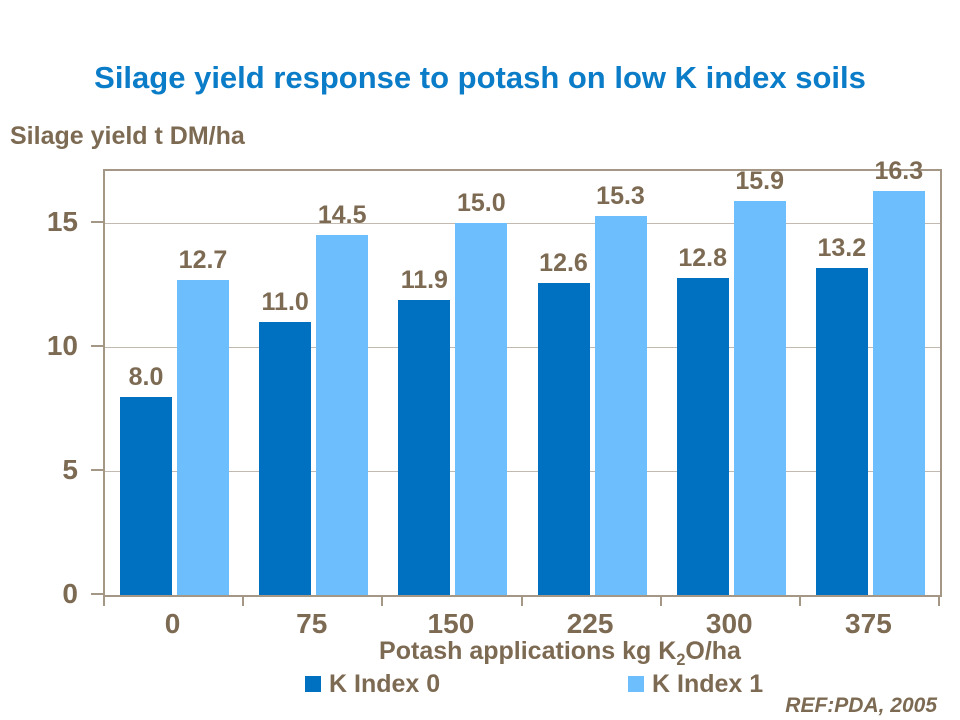  I want to click on y-tick-label-15: 15, so click(62, 222).